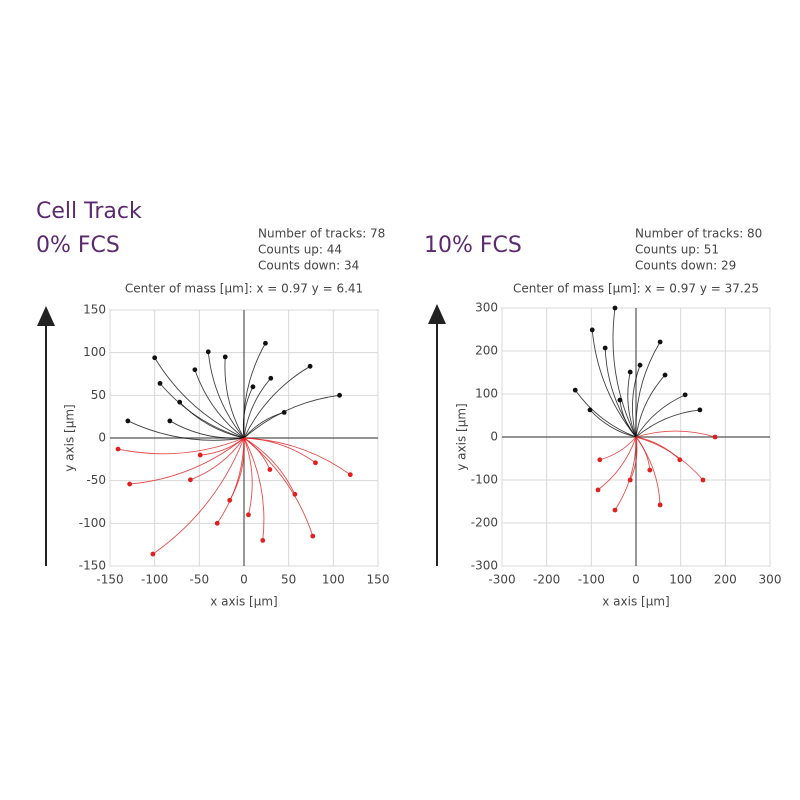 Image resolution: width=800 pixels, height=800 pixels. What do you see at coordinates (288, 580) in the screenshot?
I see `x-tick-label: 50` at bounding box center [288, 580].